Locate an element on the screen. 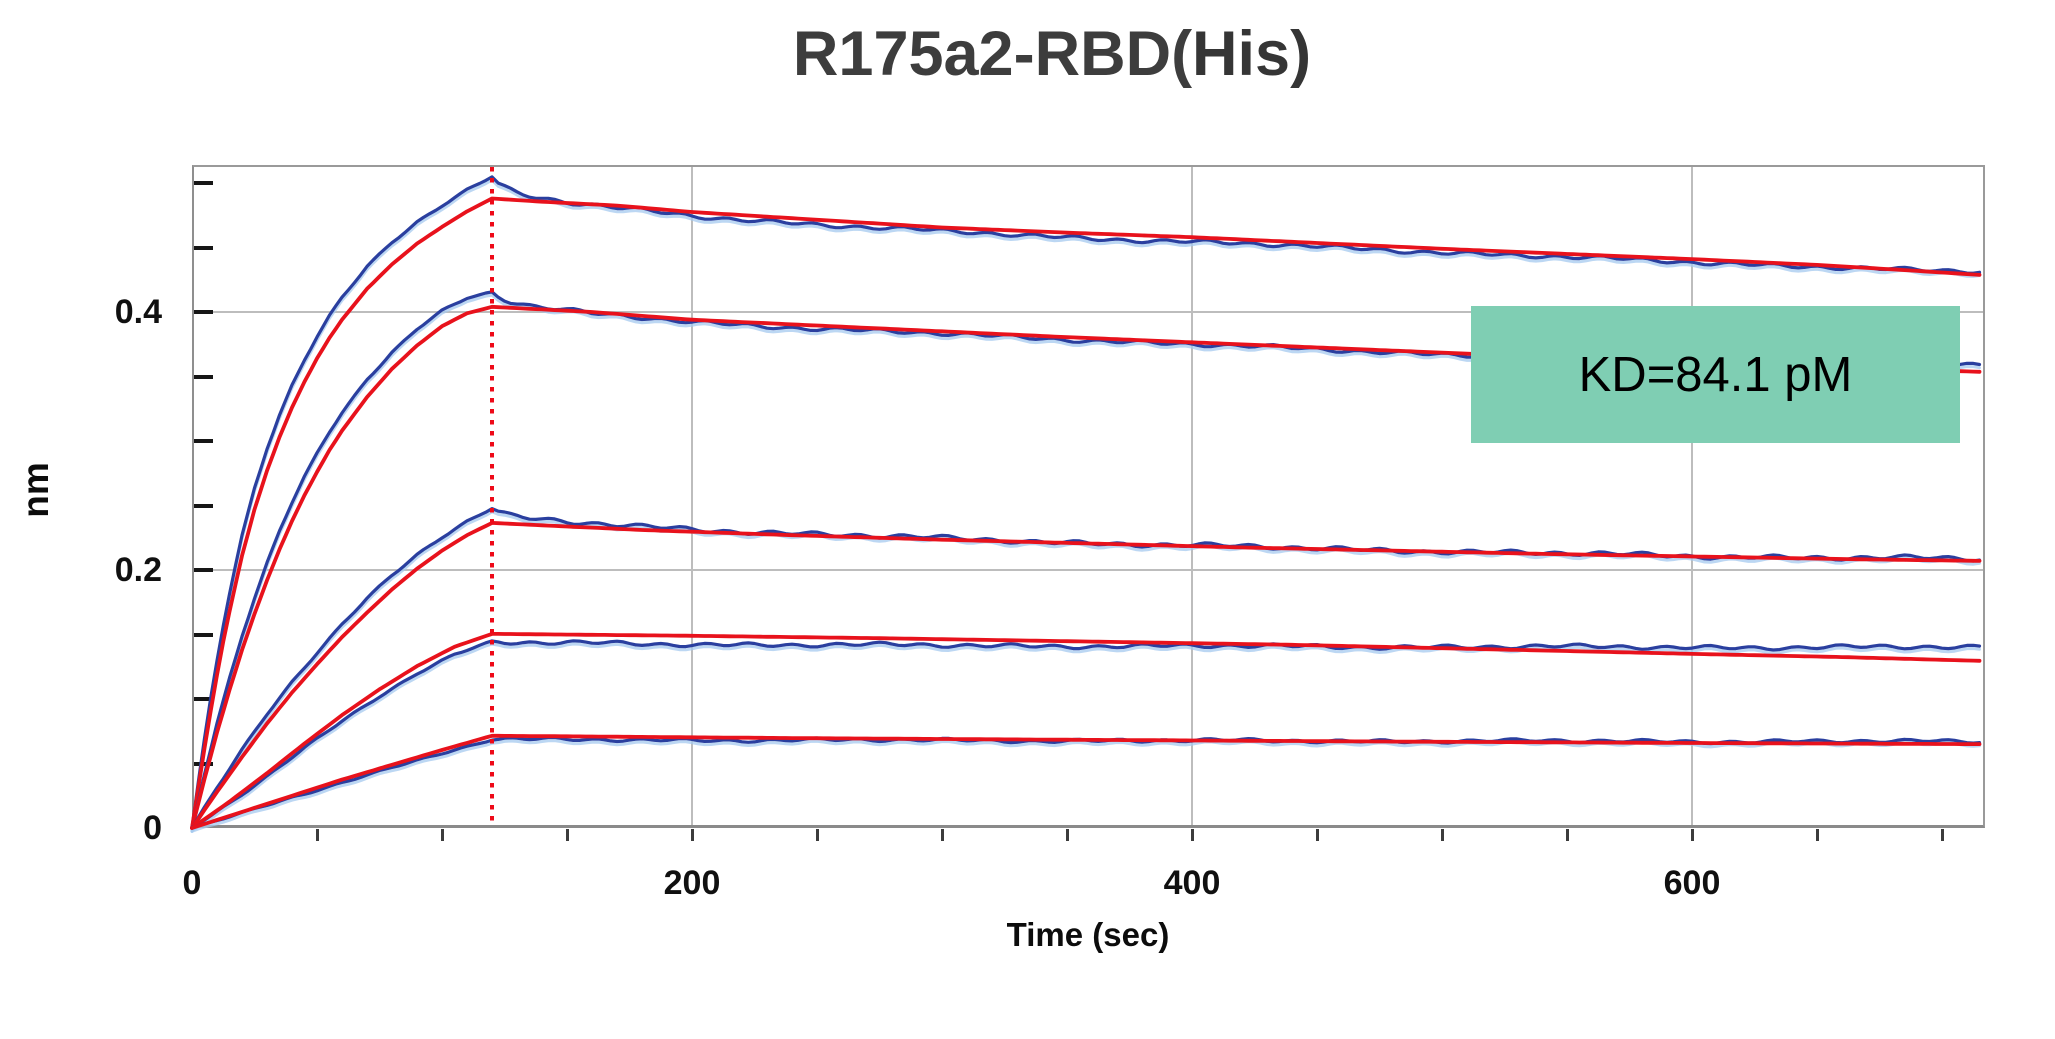 The height and width of the screenshot is (1039, 2055). curve-5-fit is located at coordinates (1086, 781).